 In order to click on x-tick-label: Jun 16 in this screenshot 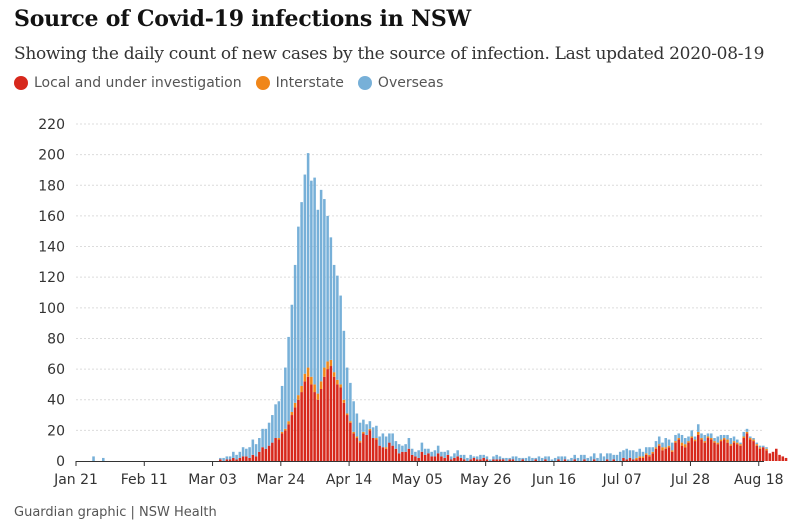, I will do `click(553, 480)`.